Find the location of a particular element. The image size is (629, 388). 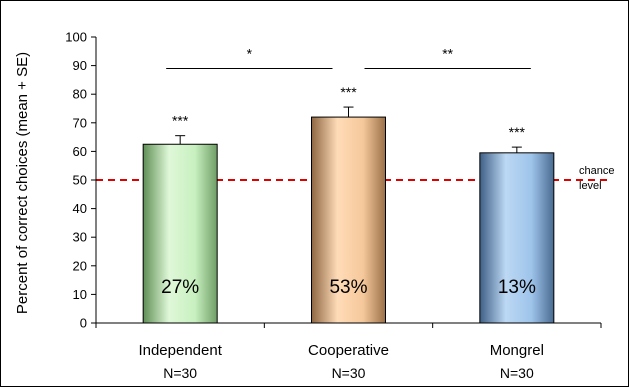

y-tick-label: 70 is located at coordinates (80, 122).